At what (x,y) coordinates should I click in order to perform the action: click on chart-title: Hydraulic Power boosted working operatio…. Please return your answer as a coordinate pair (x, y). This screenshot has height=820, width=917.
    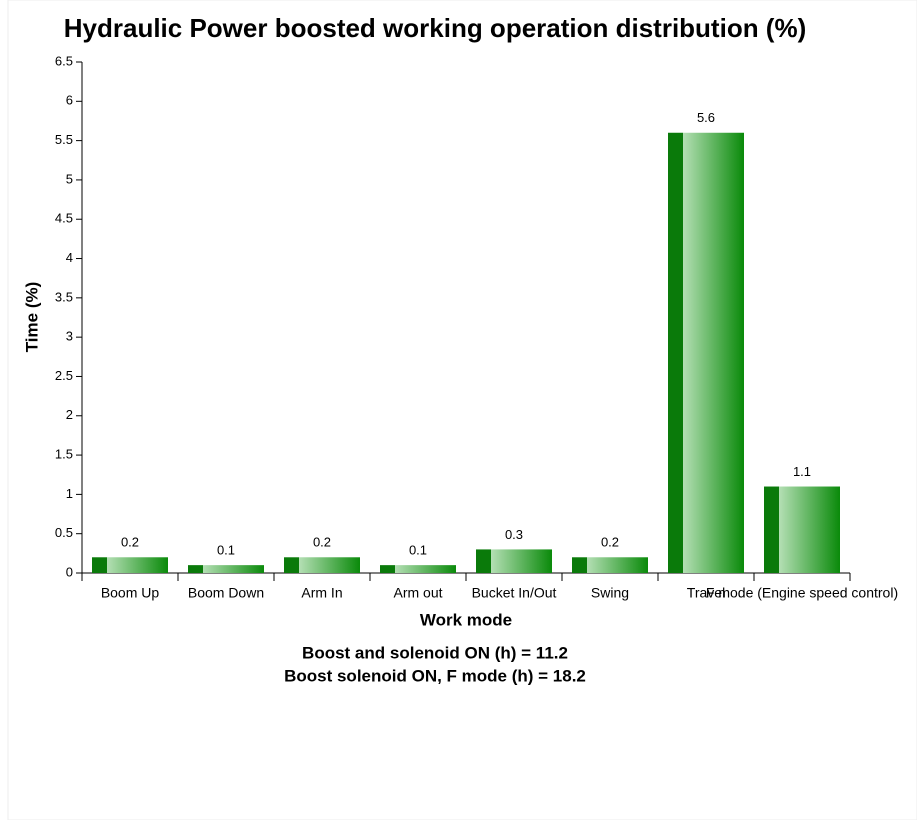
    Looking at the image, I should click on (435, 28).